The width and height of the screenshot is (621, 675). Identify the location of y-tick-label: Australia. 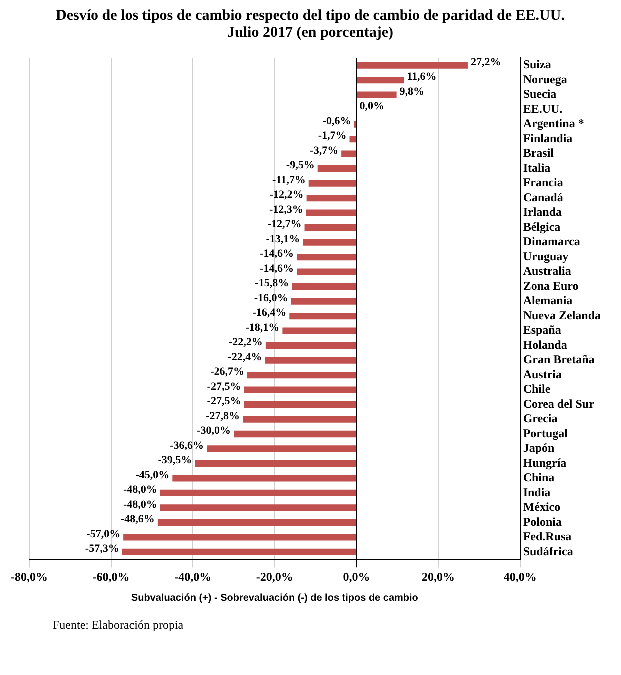
(547, 271).